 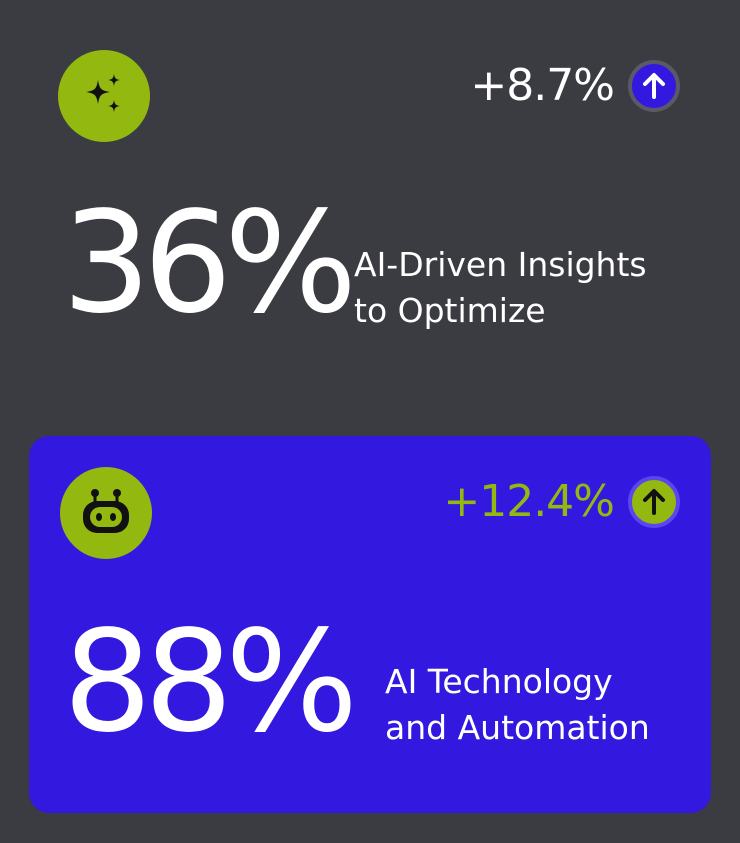 What do you see at coordinates (500, 264) in the screenshot?
I see `stat-description-line1: AI-Driven Insights` at bounding box center [500, 264].